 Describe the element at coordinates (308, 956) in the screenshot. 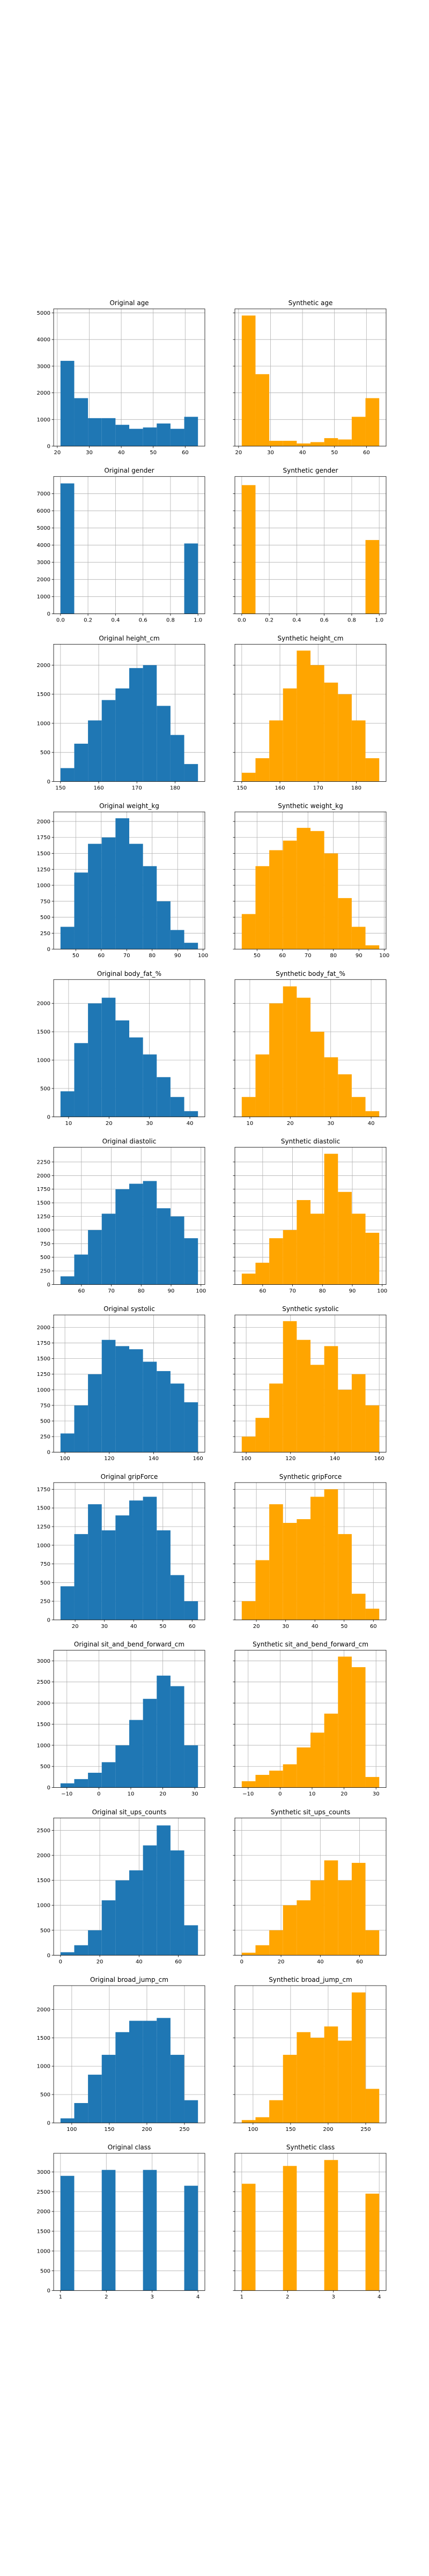

I see `x-tick-label: 70` at that location.